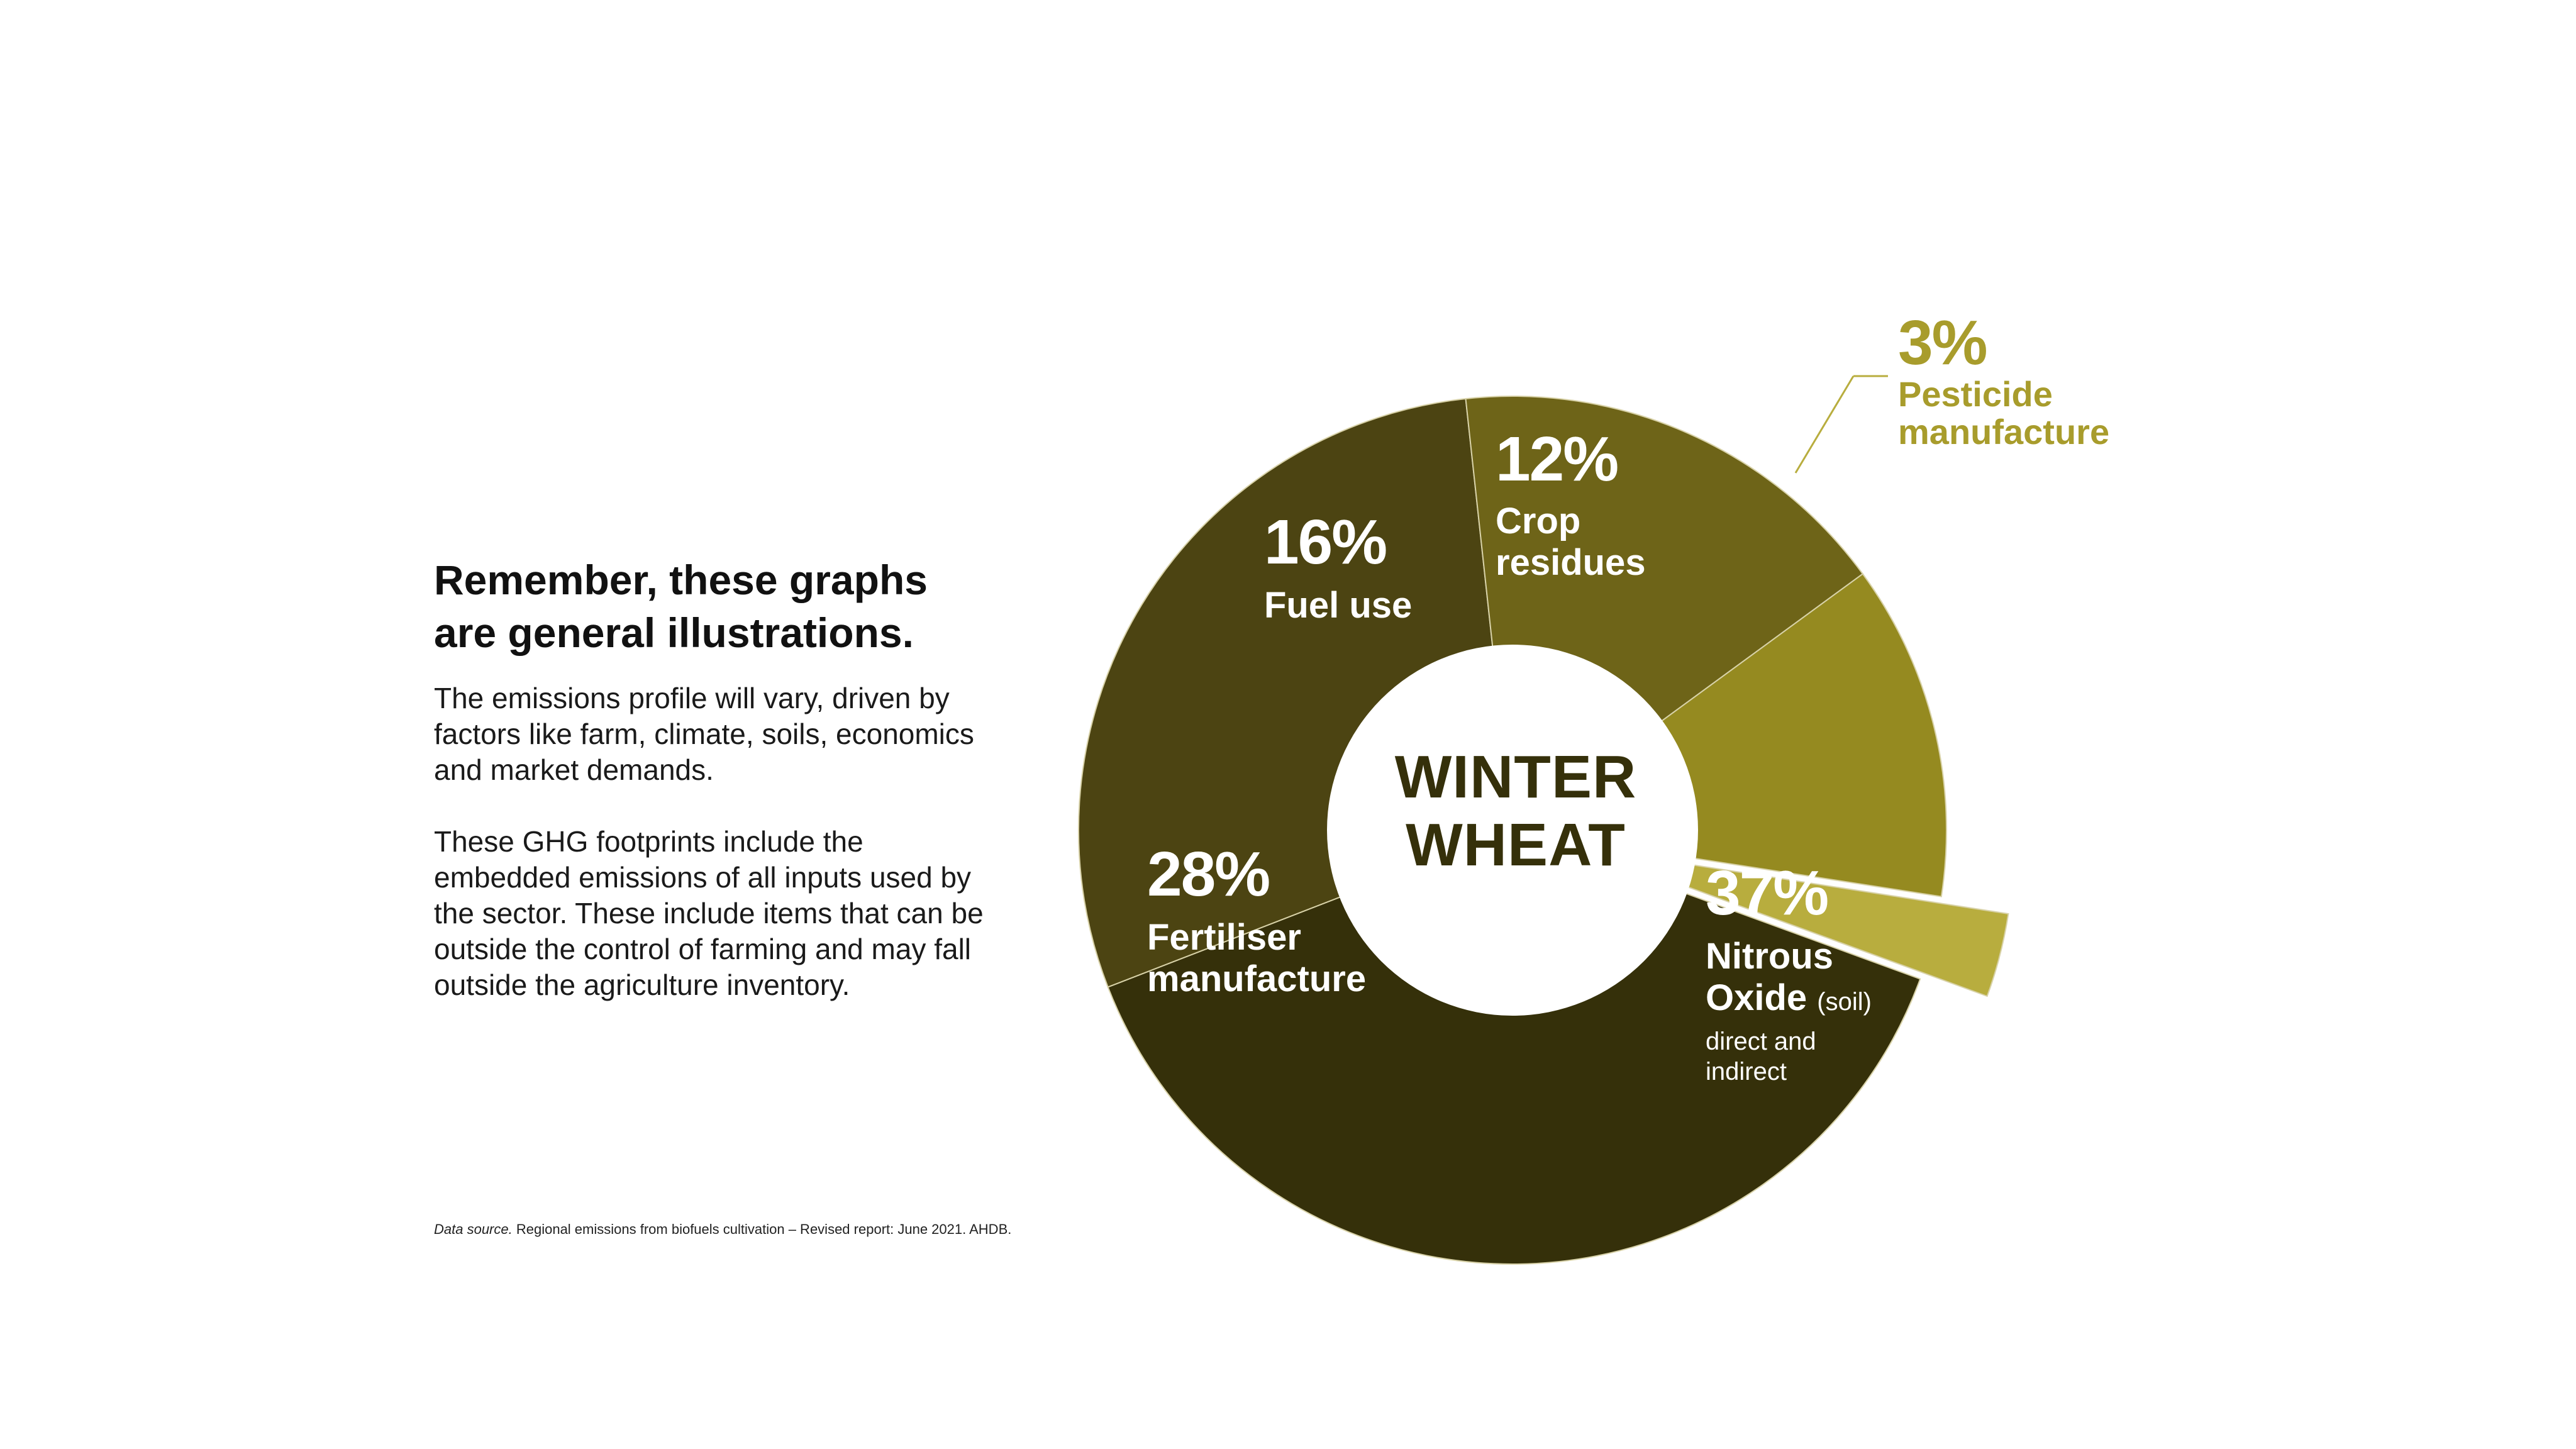 This screenshot has height=1449, width=2576. I want to click on slice-name-line-1: Pesticide, so click(1975, 394).